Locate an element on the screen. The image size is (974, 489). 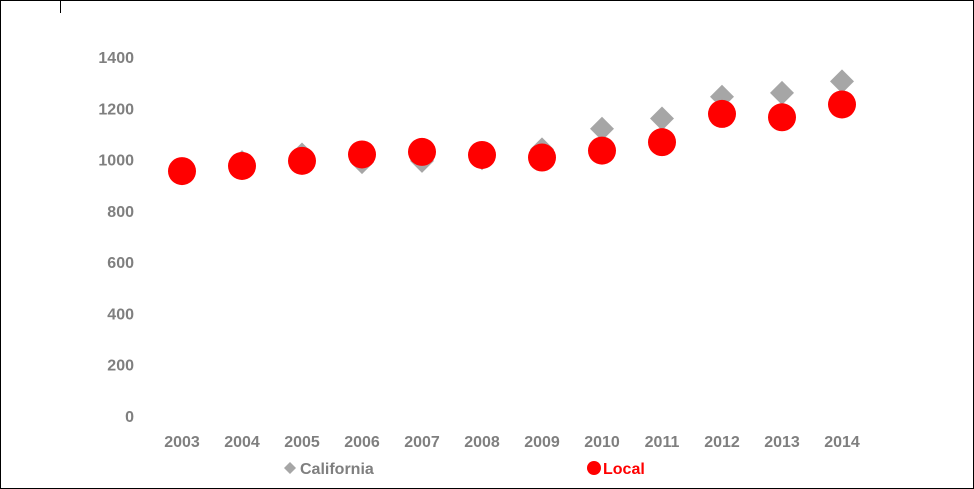
legend-item-local: Local is located at coordinates (616, 469).